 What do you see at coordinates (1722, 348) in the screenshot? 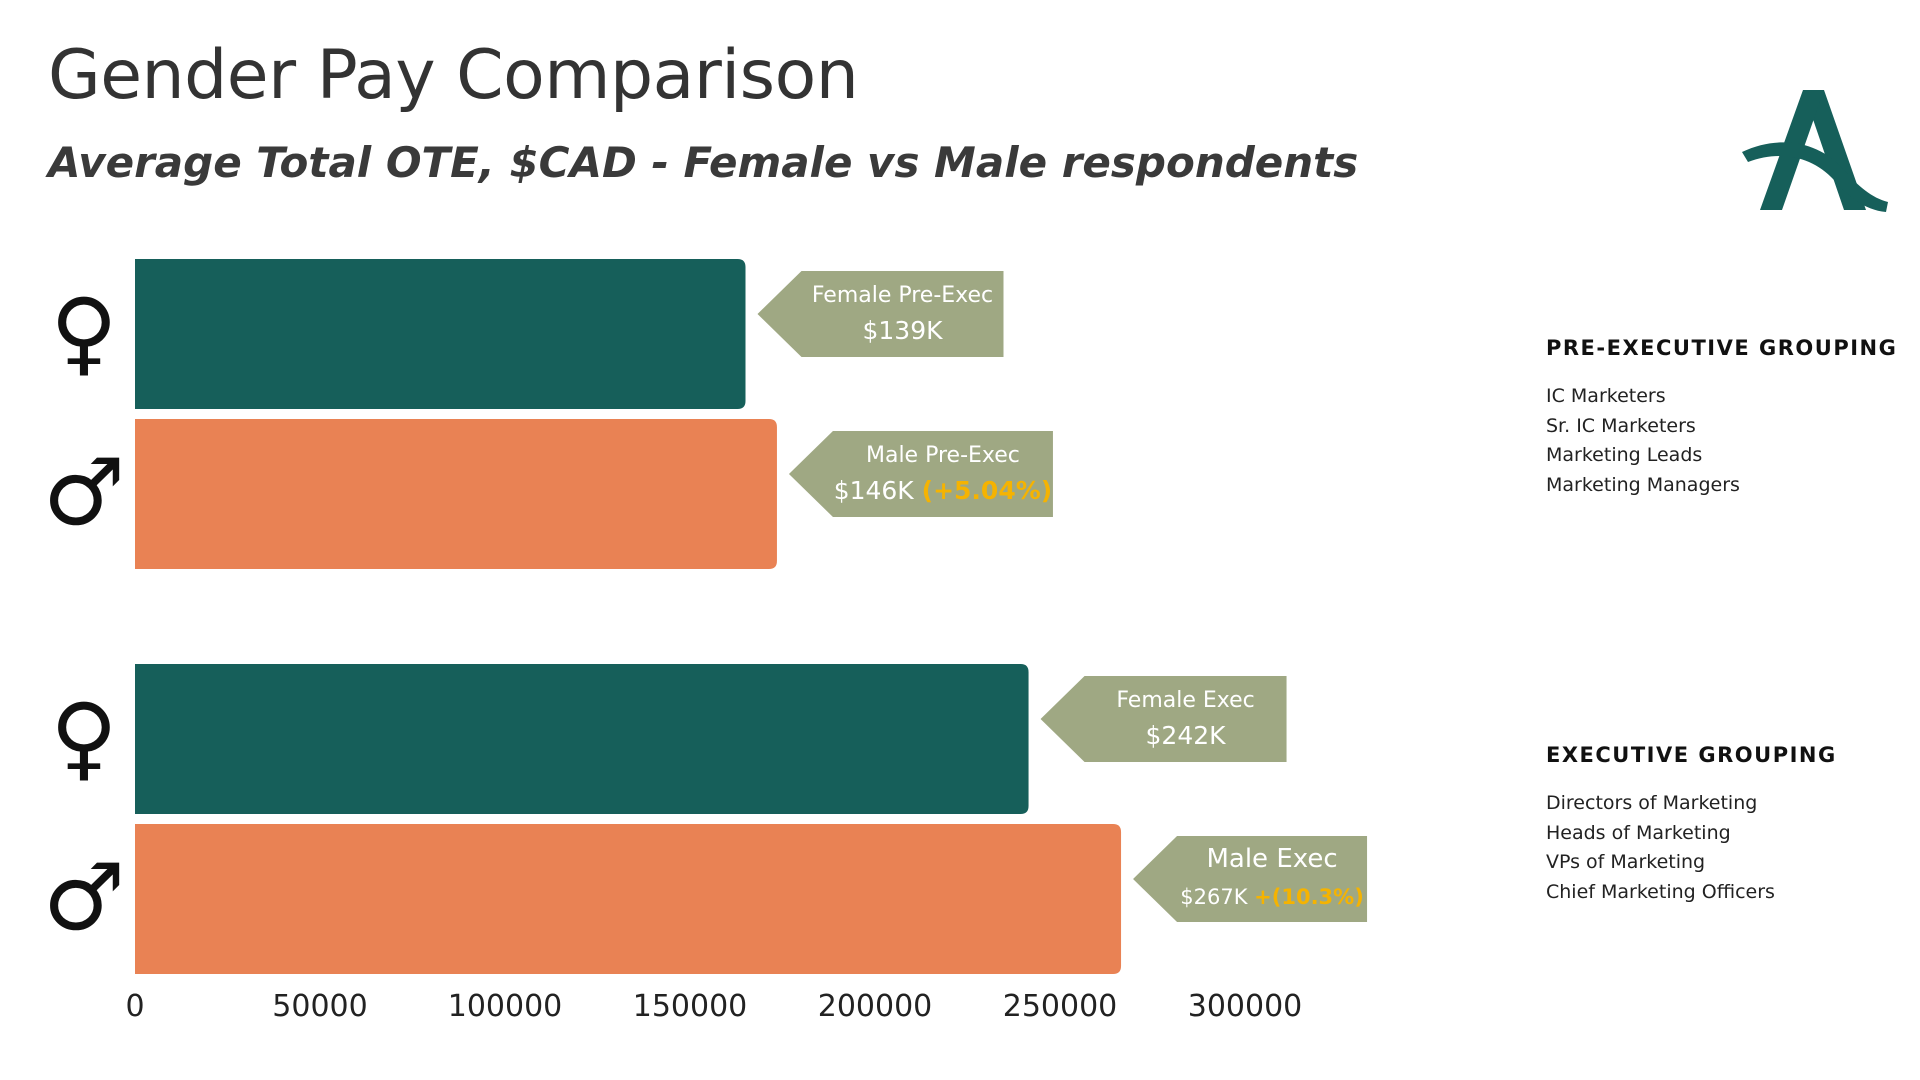
I see `pre-executive-heading: PRE-EXECUTIVE GROUPING` at bounding box center [1722, 348].